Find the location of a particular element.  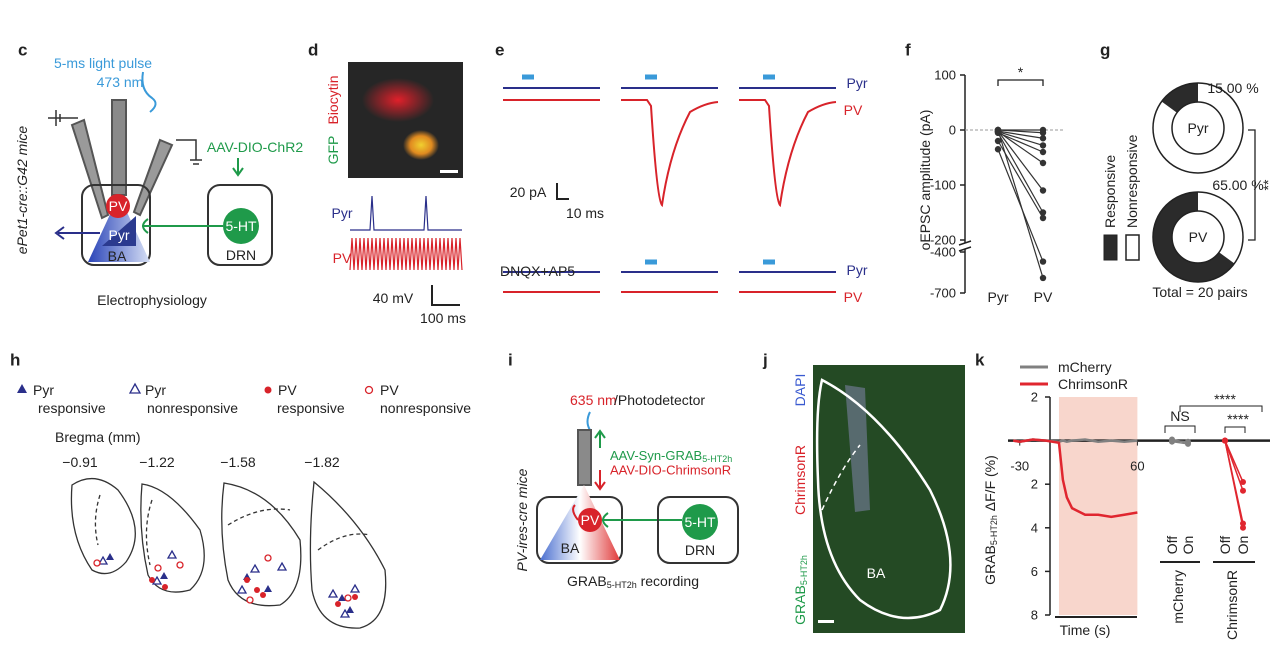

legend-label: mCherry is located at coordinates (1085, 367).